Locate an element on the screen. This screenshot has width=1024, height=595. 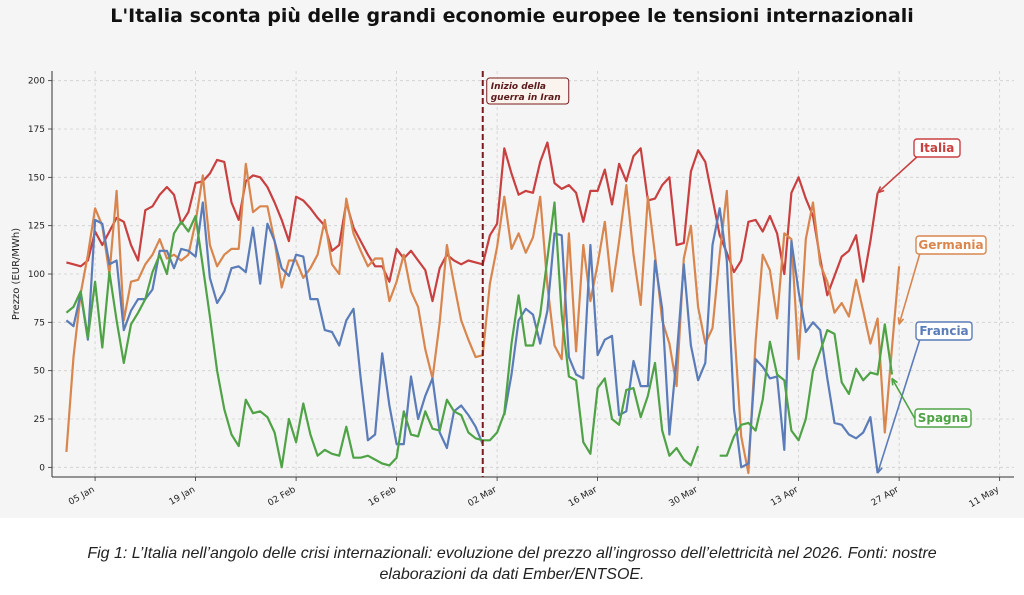
label-box-francia is located at coordinates (944, 331).